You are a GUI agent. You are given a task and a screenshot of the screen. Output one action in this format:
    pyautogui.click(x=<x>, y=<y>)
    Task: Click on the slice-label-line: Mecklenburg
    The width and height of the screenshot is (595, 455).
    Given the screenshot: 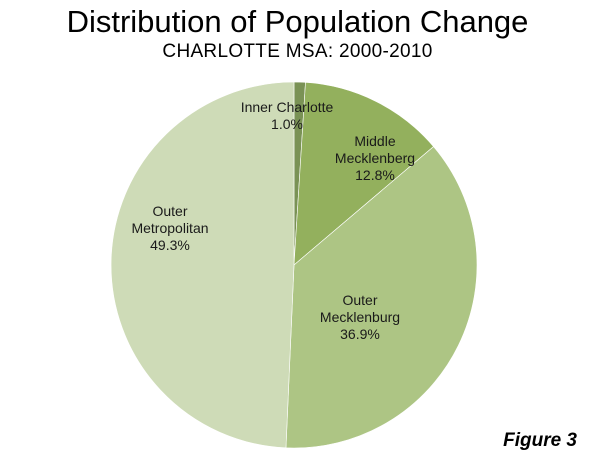 What is the action you would take?
    pyautogui.click(x=360, y=317)
    